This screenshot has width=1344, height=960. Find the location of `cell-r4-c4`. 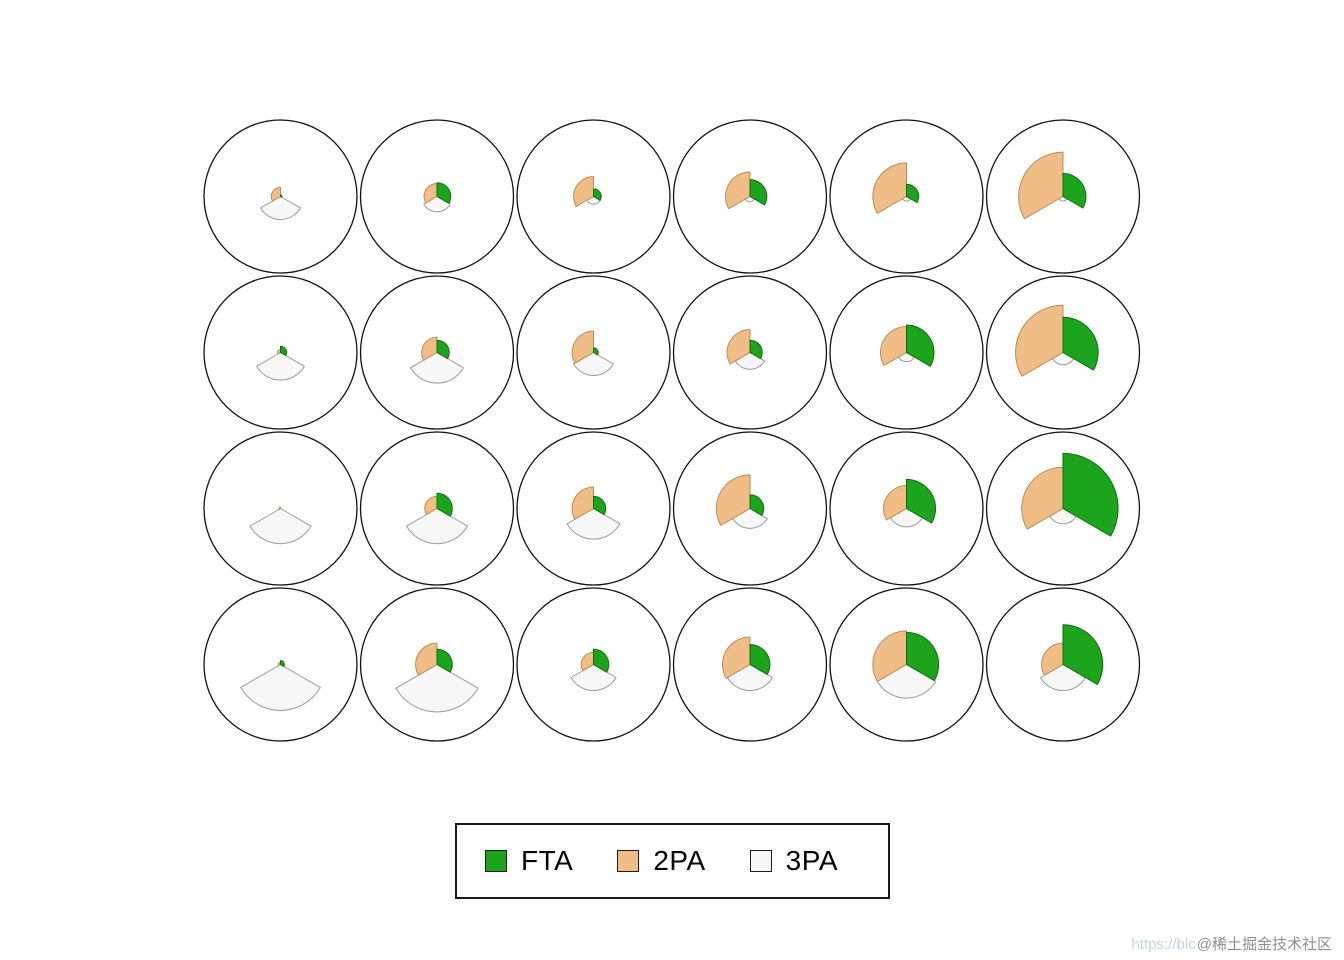

cell-r4-c4 is located at coordinates (750, 664).